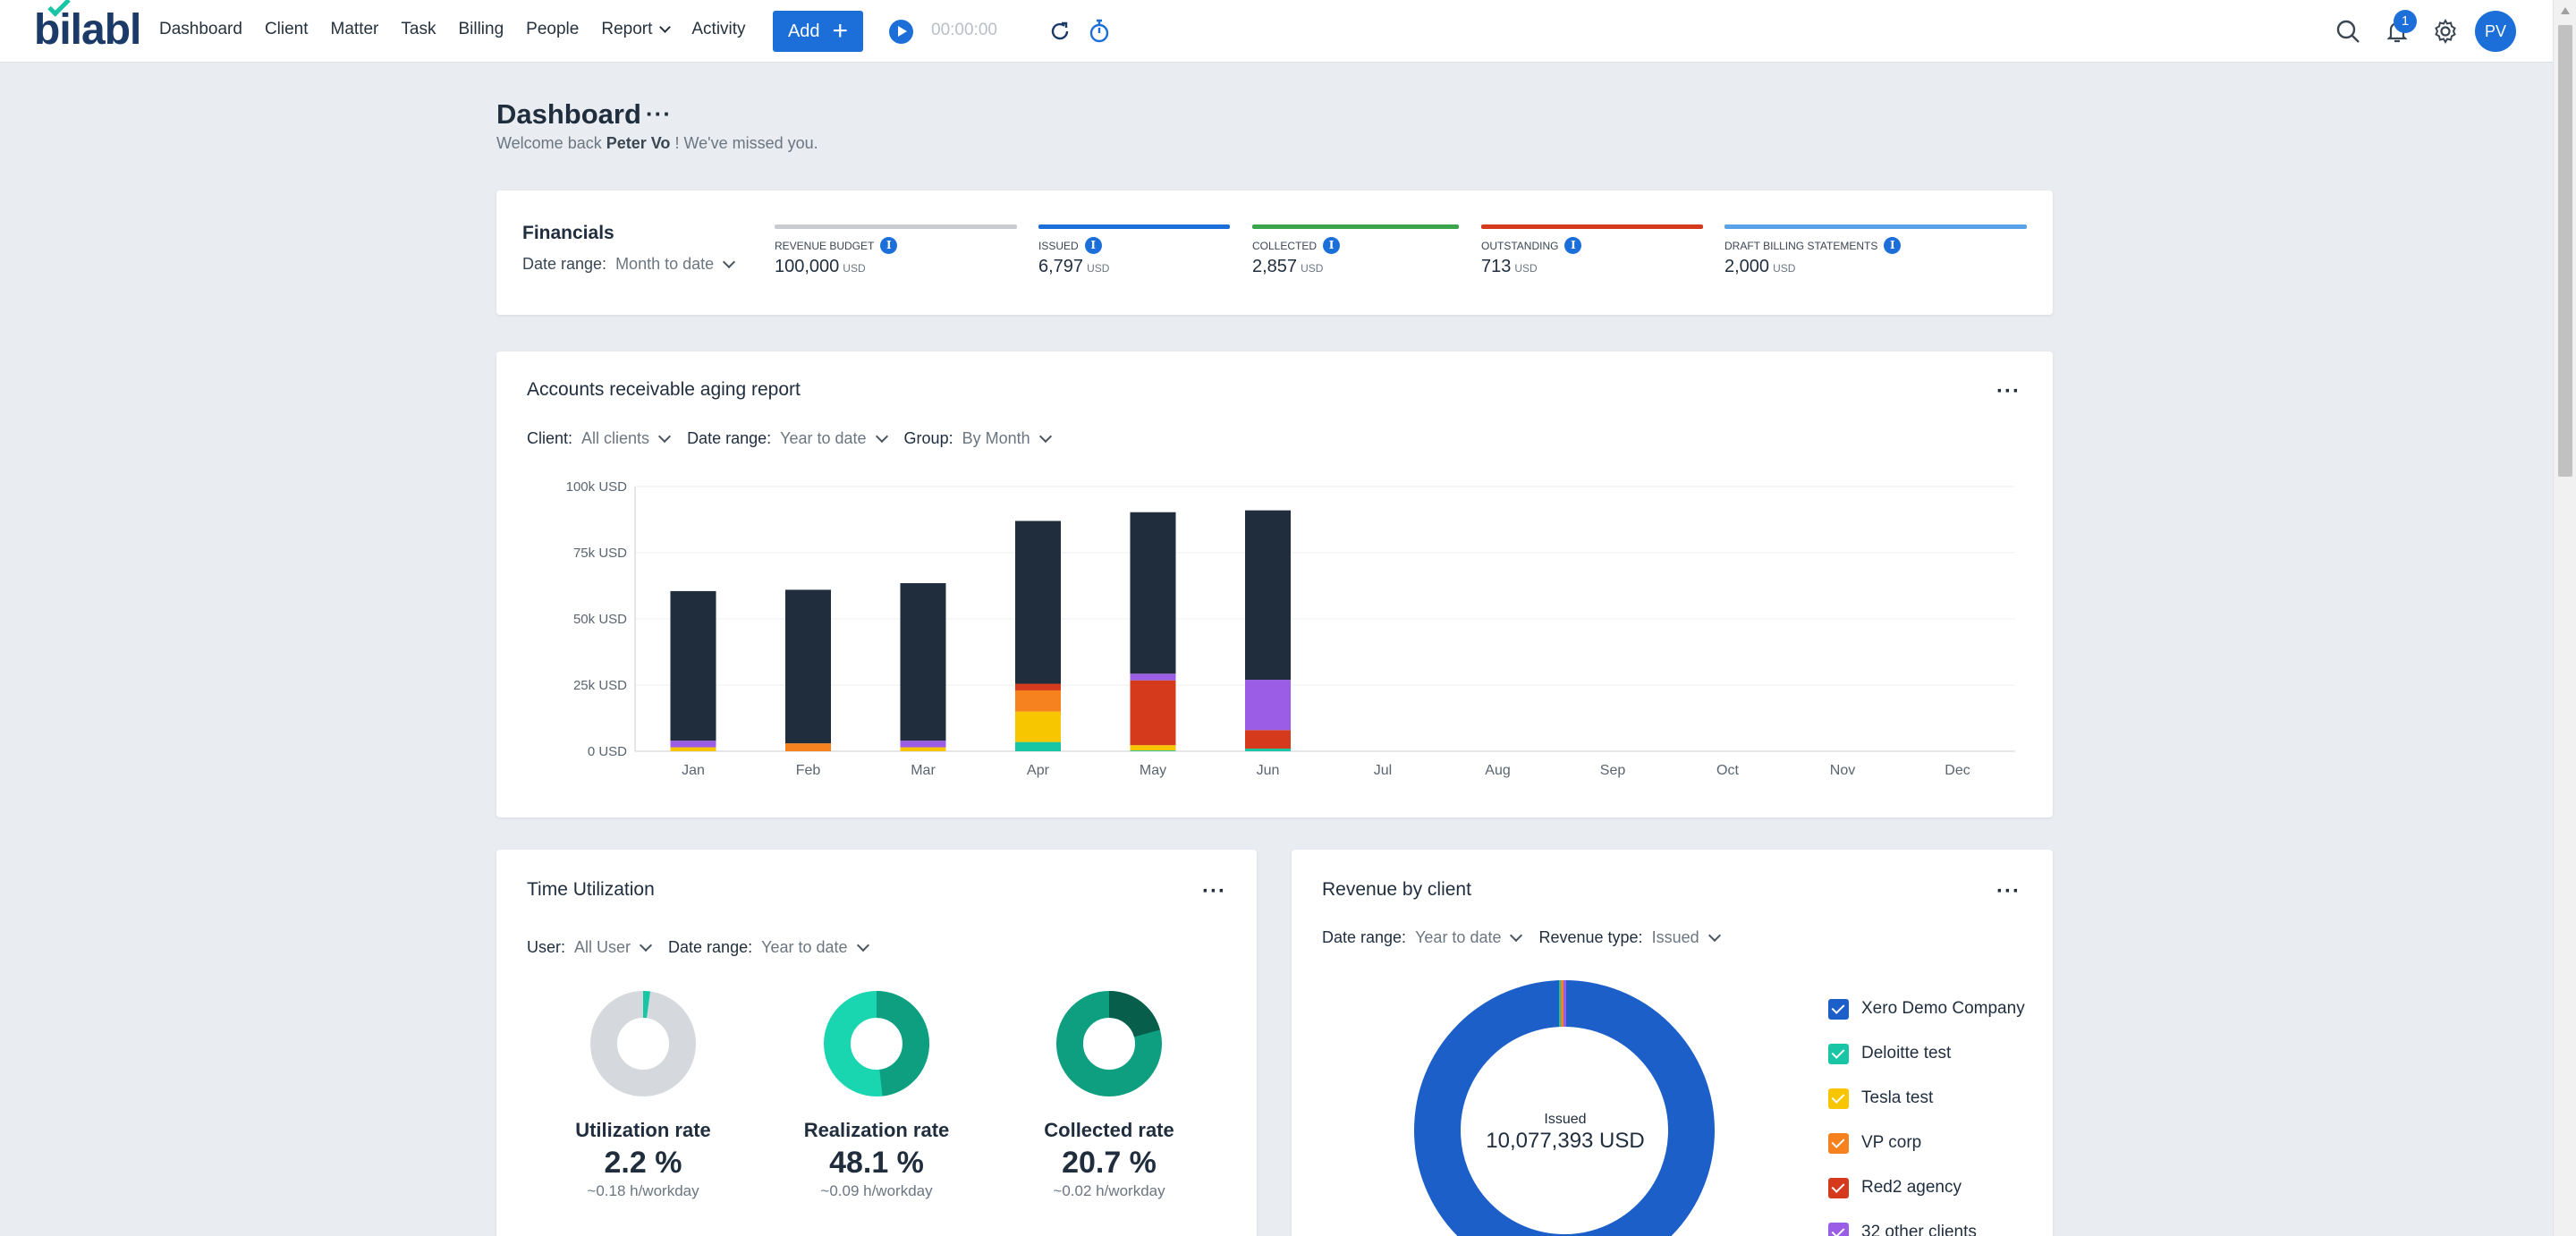 The image size is (2576, 1236). Describe the element at coordinates (825, 245) in the screenshot. I see `metric-label: REVENUE BUDGET` at that location.